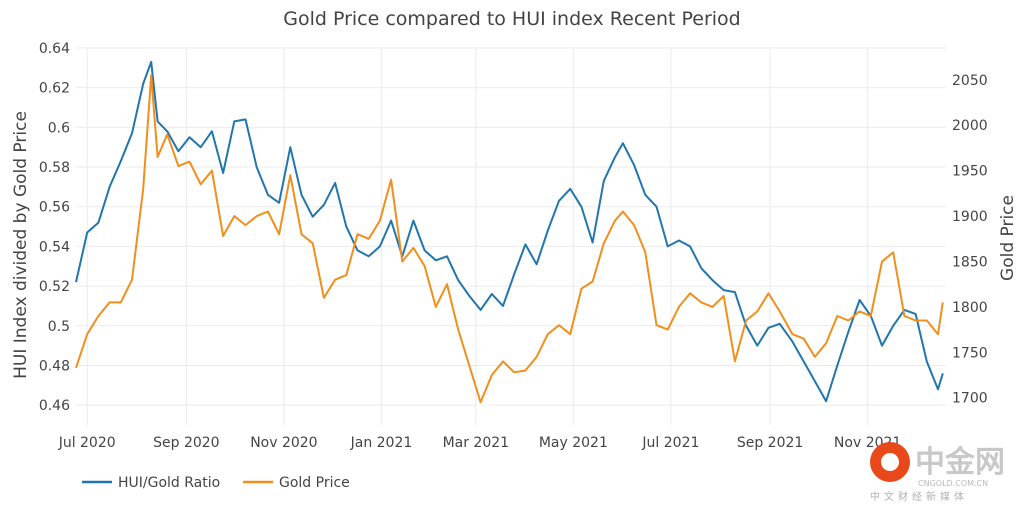 This screenshot has width=1024, height=512. Describe the element at coordinates (314, 483) in the screenshot. I see `legend-label-gold: Gold Price` at that location.